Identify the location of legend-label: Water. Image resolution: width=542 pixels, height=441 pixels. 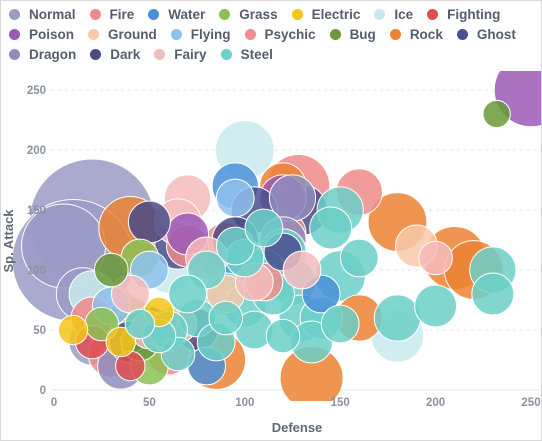
(187, 14).